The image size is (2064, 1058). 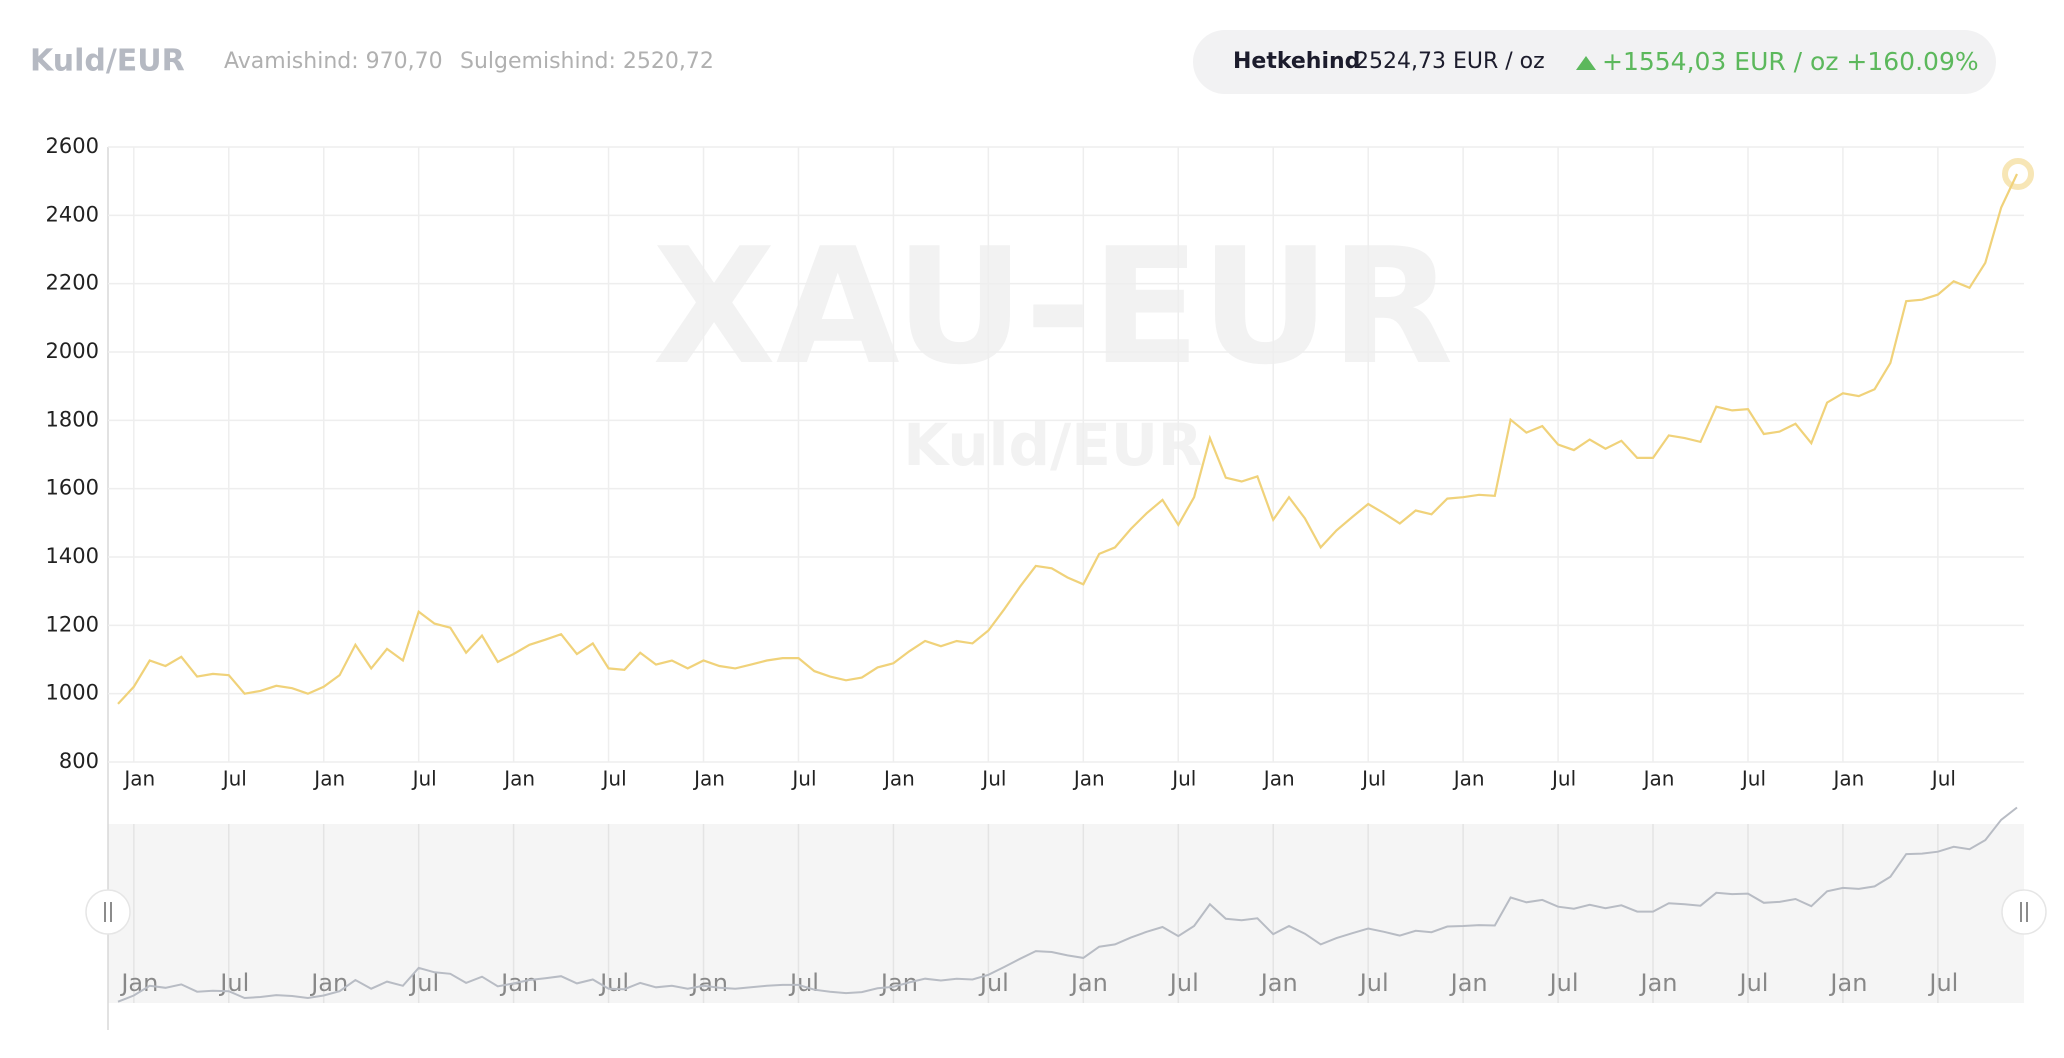 What do you see at coordinates (72, 624) in the screenshot?
I see `y-tick-label: 1200` at bounding box center [72, 624].